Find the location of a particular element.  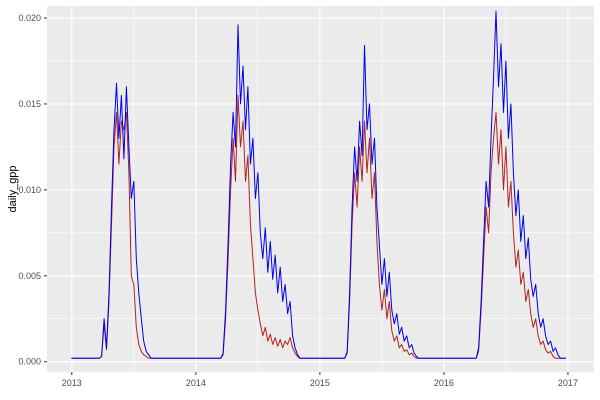

y-tick-label: 0.020 is located at coordinates (29, 18).